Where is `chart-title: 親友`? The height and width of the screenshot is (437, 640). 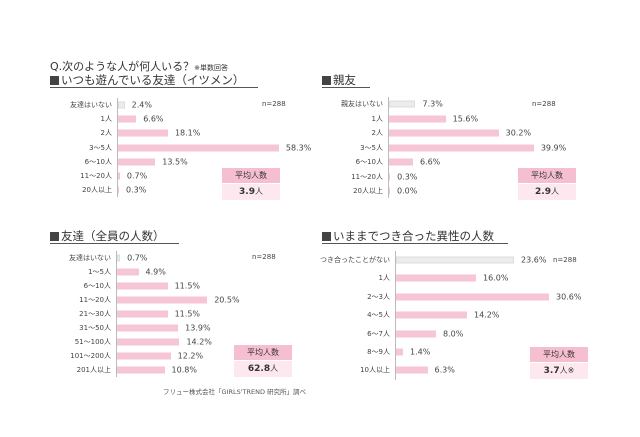
chart-title: 親友 is located at coordinates (346, 80).